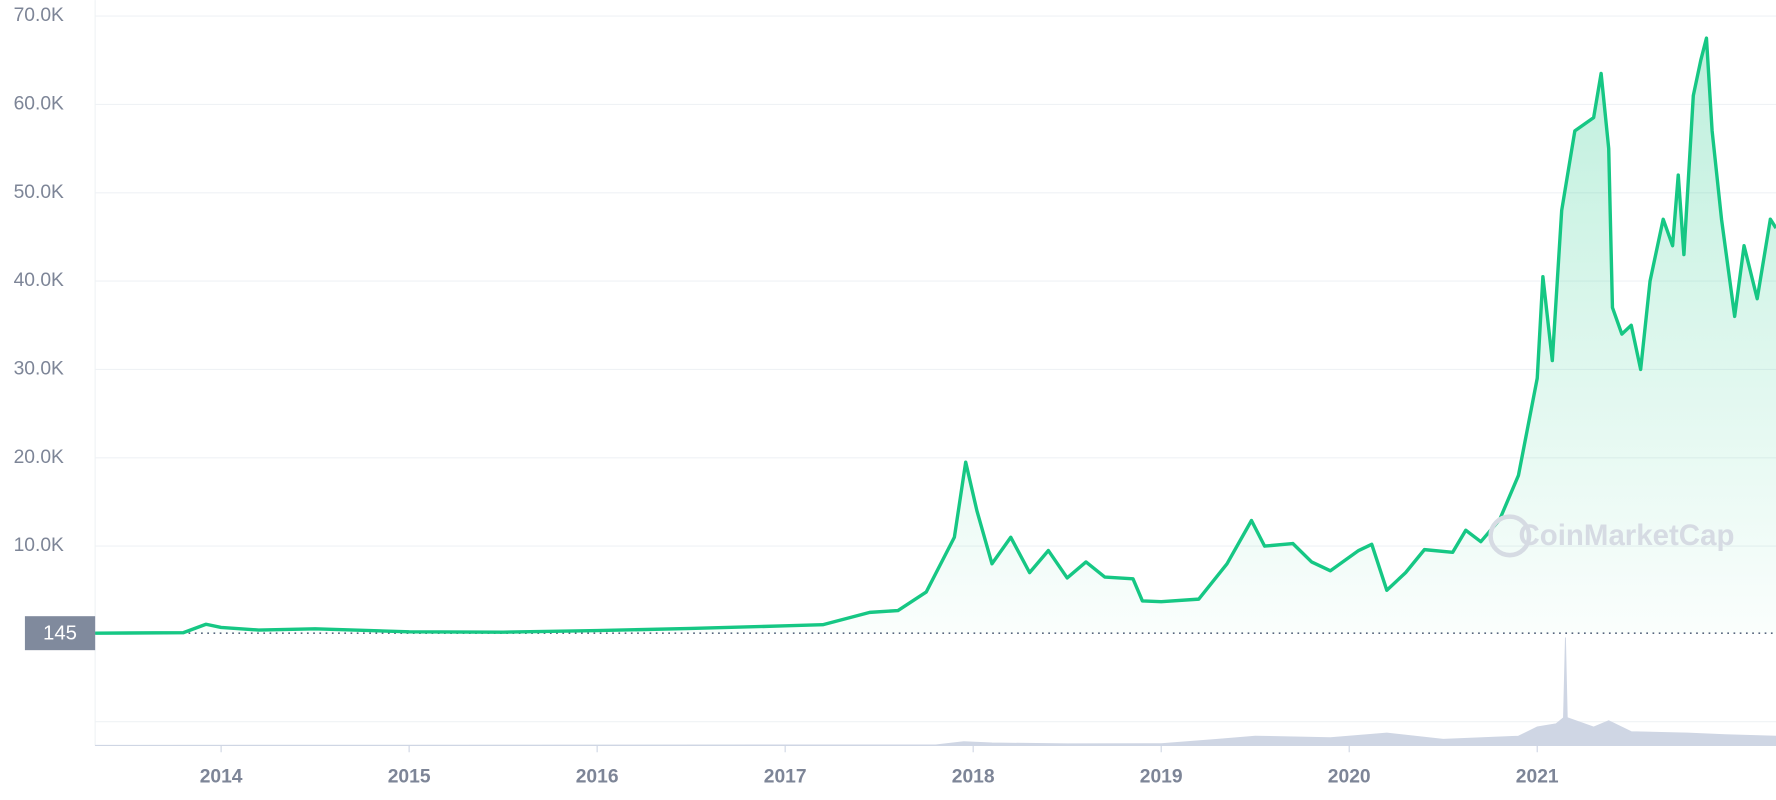 The width and height of the screenshot is (1776, 800). I want to click on x-tick-label: 2017, so click(785, 776).